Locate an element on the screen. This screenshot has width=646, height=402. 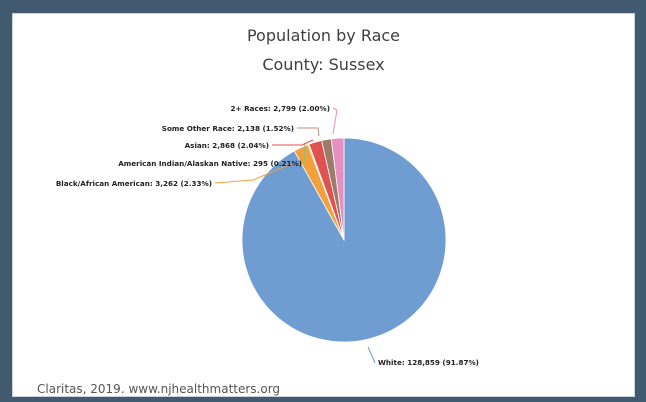
data-label: Asian: 2,868 (2.04%) is located at coordinates (227, 145).